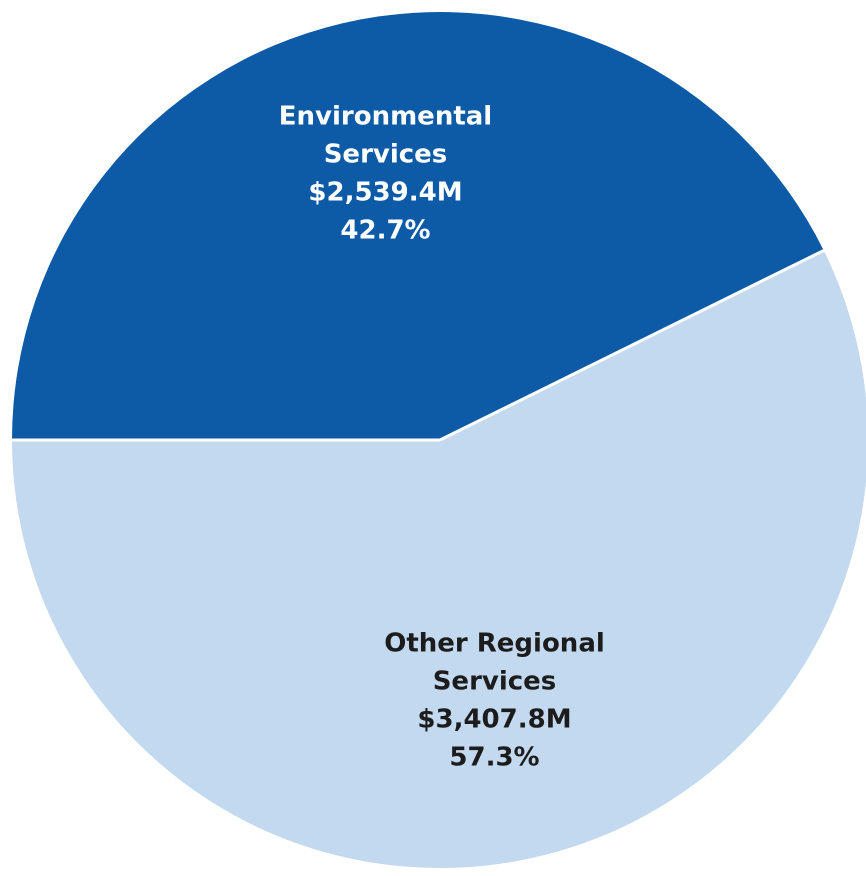  Describe the element at coordinates (385, 193) in the screenshot. I see `slice-label-environmental-amount: $2,539.4M` at that location.